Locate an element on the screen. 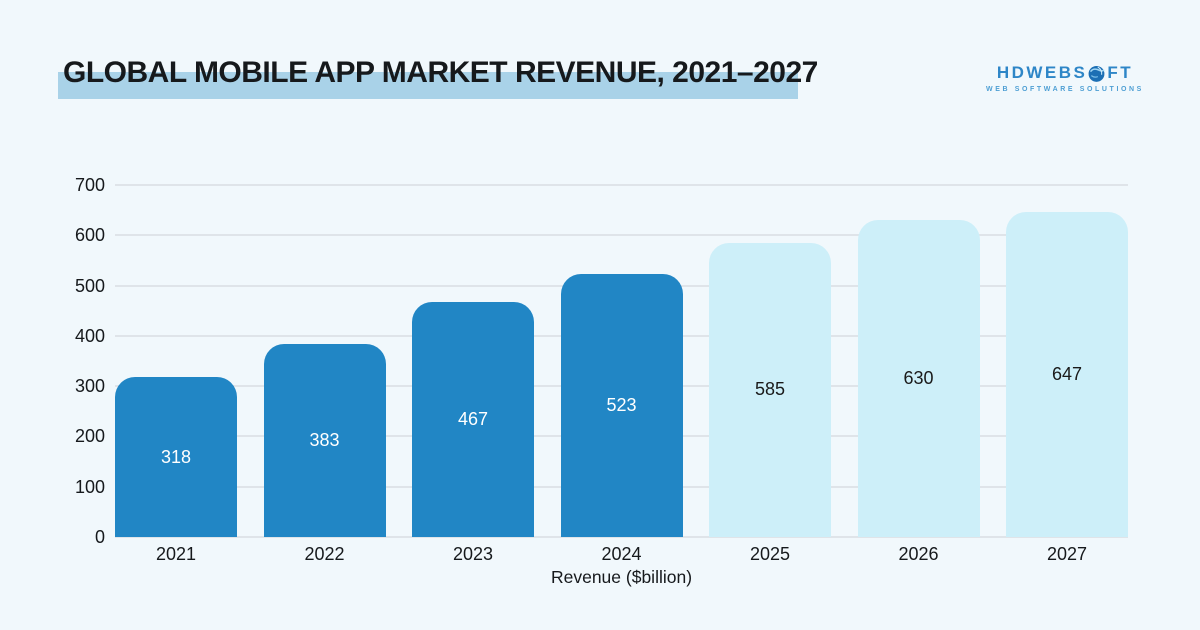 The width and height of the screenshot is (1200, 630). bar-value-2023: 467 is located at coordinates (473, 419).